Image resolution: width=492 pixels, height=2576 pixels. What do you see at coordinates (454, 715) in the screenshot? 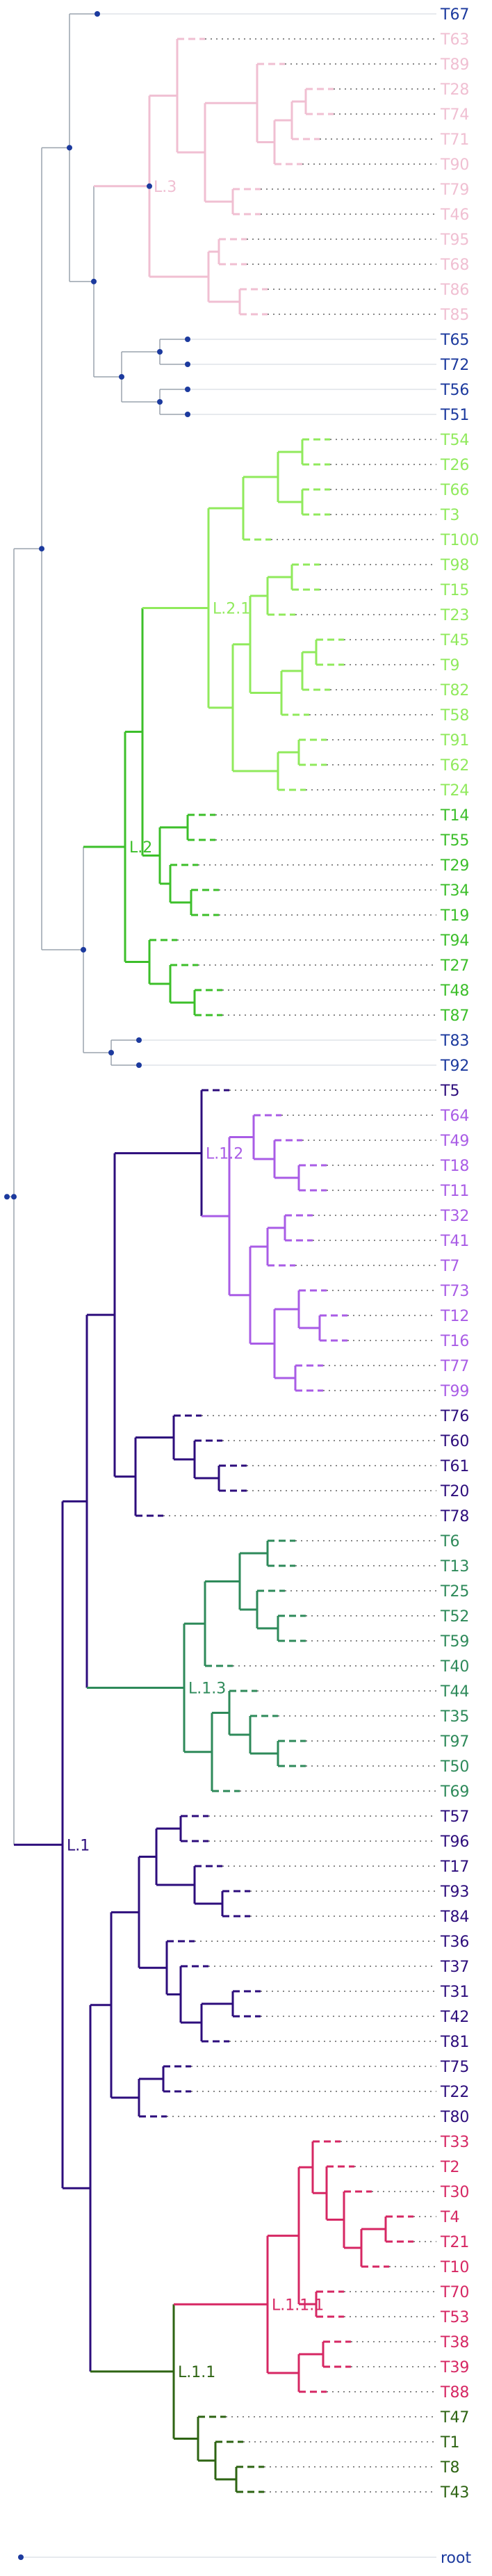
I see `leaf-label: T58` at bounding box center [454, 715].